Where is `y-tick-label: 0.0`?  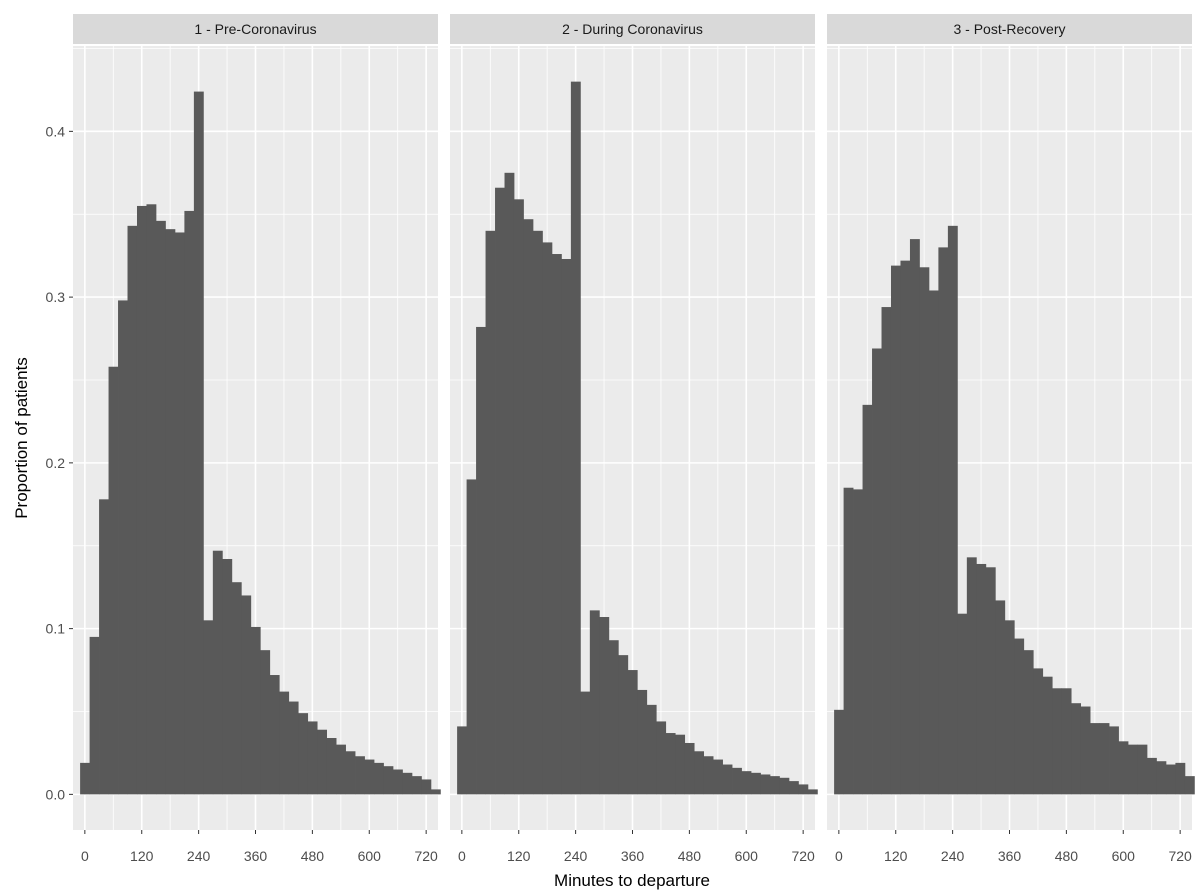 y-tick-label: 0.0 is located at coordinates (56, 794).